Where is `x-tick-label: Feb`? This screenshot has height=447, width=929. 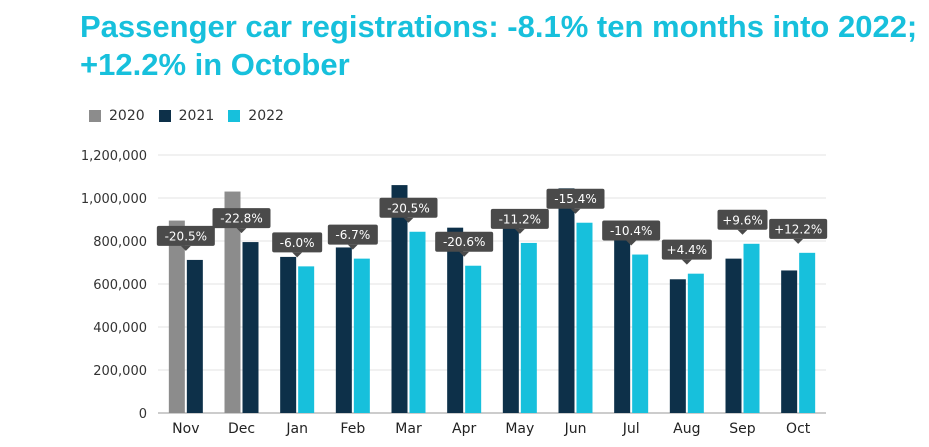 x-tick-label: Feb is located at coordinates (352, 429).